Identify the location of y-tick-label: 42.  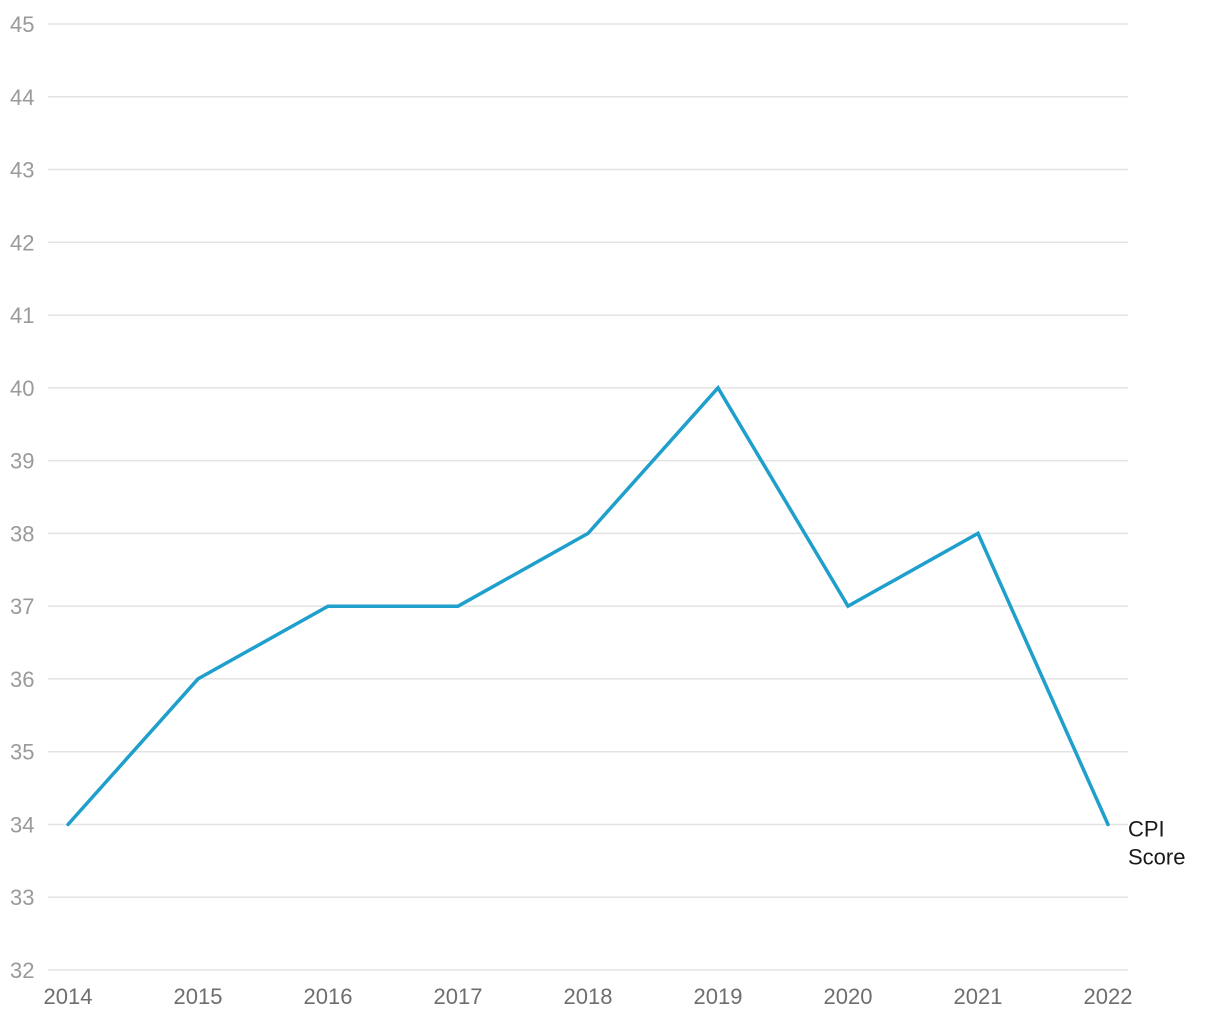
(22, 242).